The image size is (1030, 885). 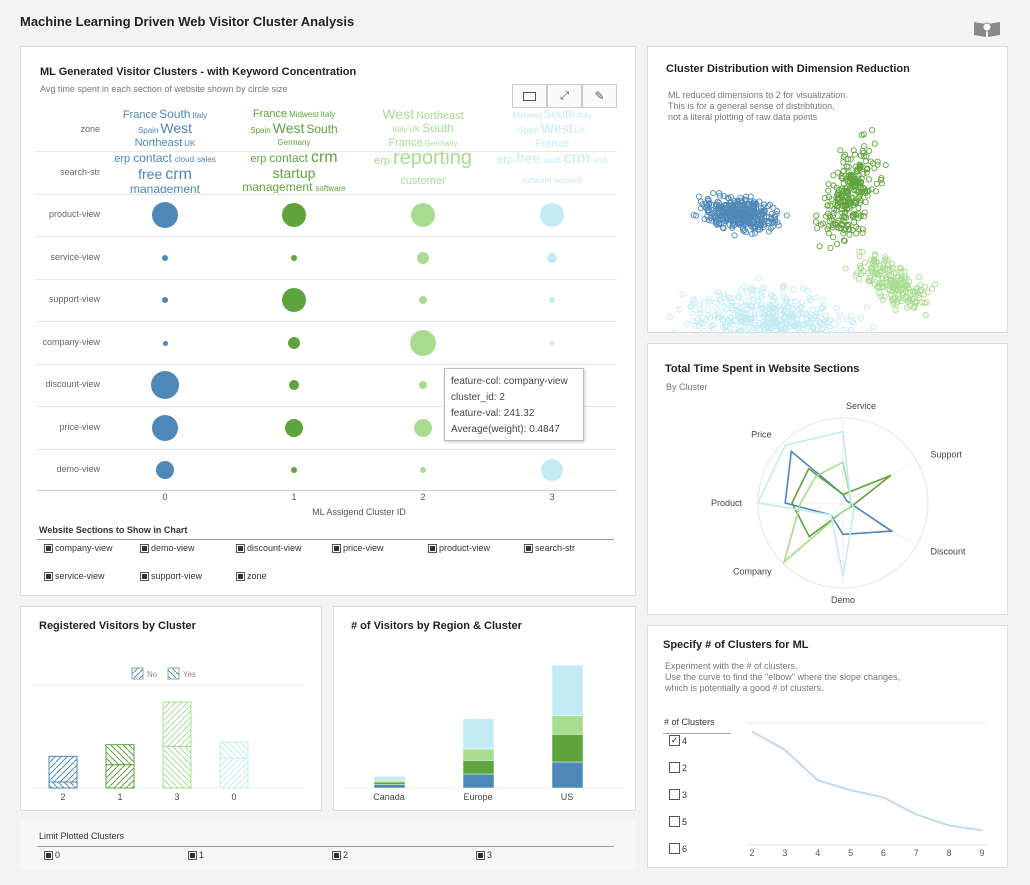 I want to click on edit-button: ✎, so click(x=599, y=96).